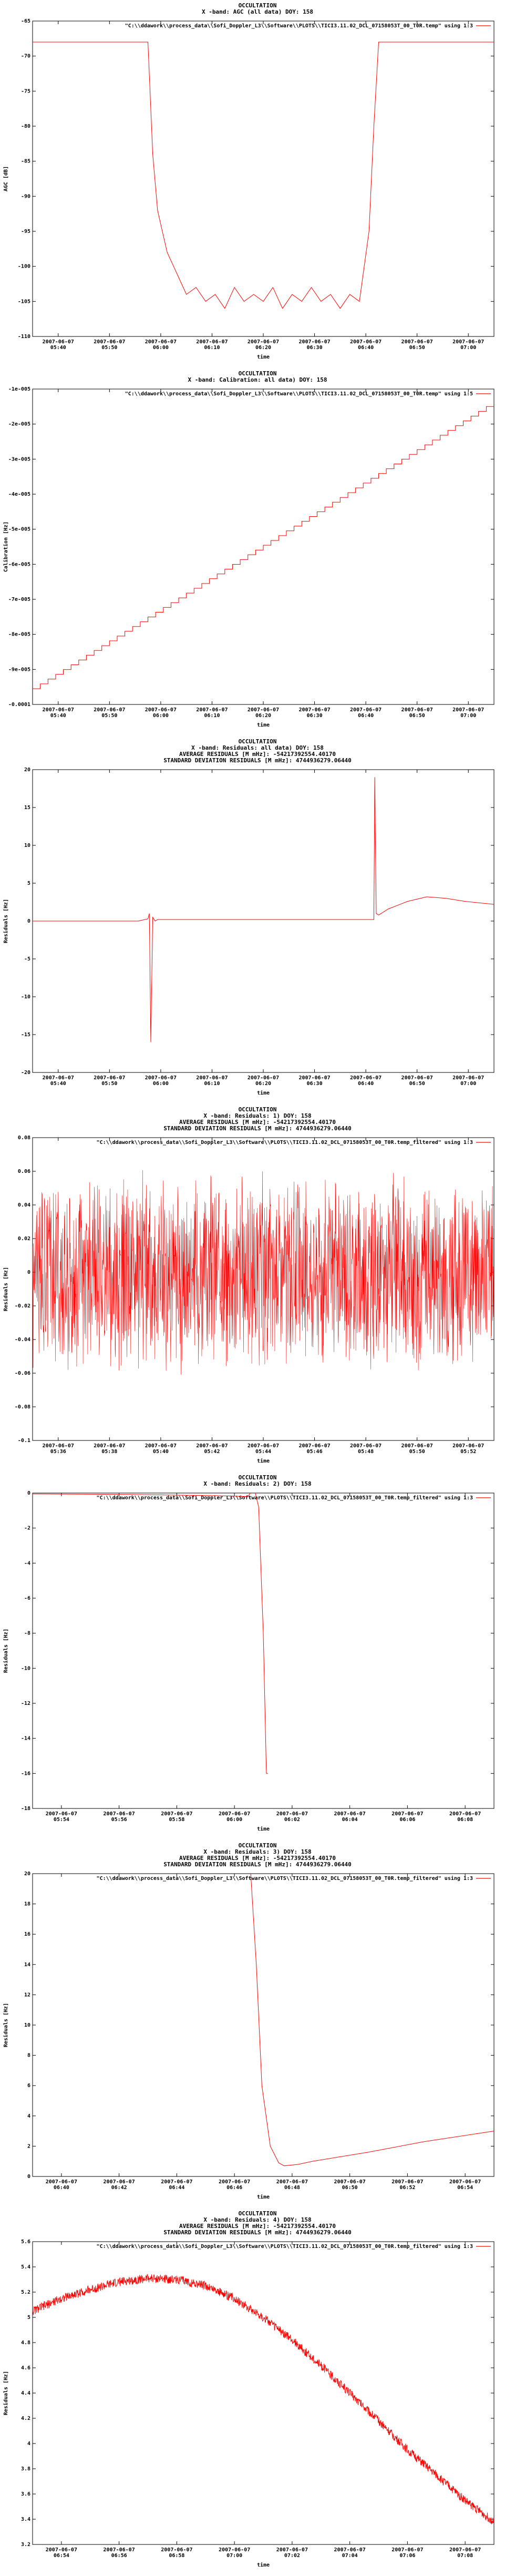 The height and width of the screenshot is (2576, 515). What do you see at coordinates (22, 1407) in the screenshot?
I see `y-tick-label: -0.08` at bounding box center [22, 1407].